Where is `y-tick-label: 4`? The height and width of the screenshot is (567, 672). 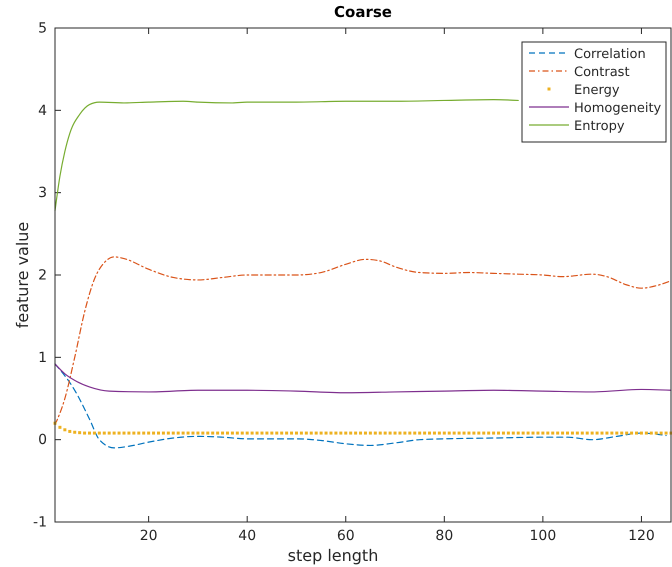
y-tick-label: 4 is located at coordinates (43, 110).